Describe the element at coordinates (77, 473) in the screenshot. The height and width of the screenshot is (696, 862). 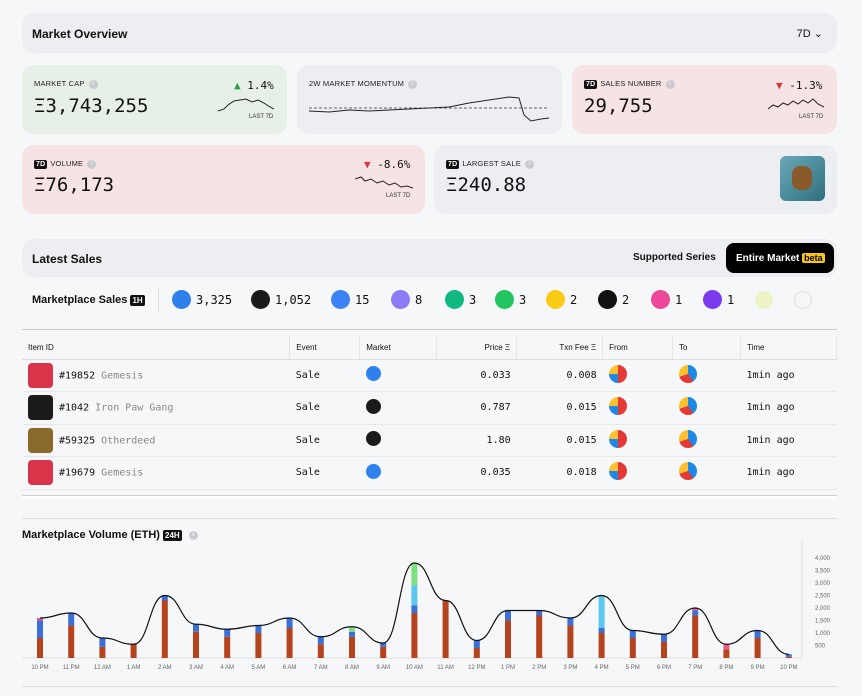
I see `item-id: #19679` at that location.